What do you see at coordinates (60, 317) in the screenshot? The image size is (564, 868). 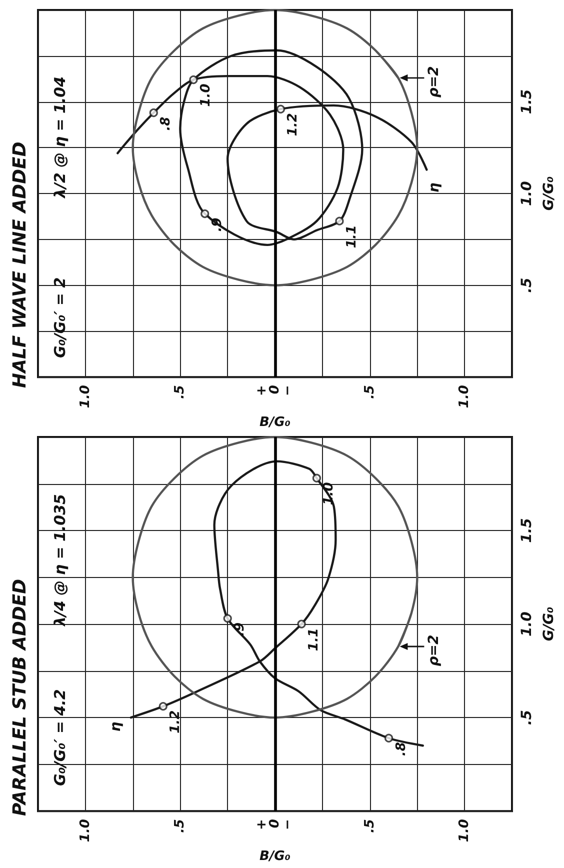 I see `annotation: G₀/G₀′ = 2` at bounding box center [60, 317].